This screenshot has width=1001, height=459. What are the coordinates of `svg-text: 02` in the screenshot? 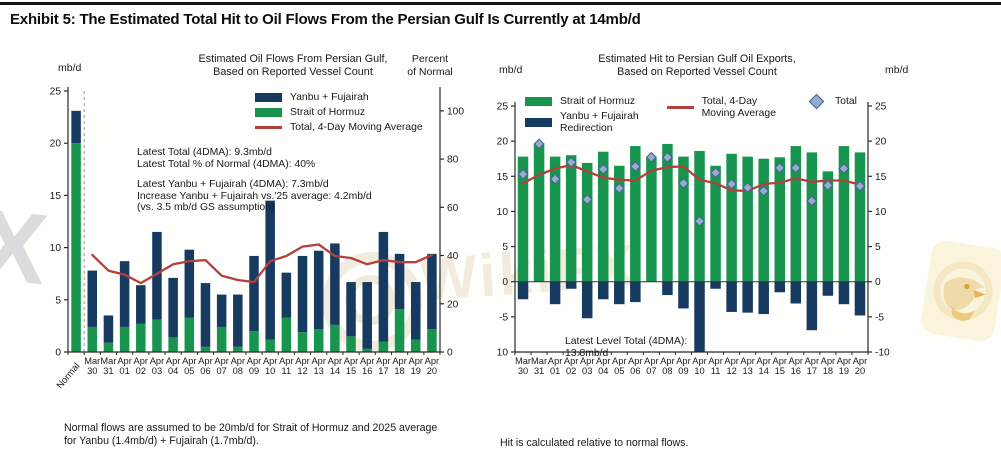 It's located at (141, 371).